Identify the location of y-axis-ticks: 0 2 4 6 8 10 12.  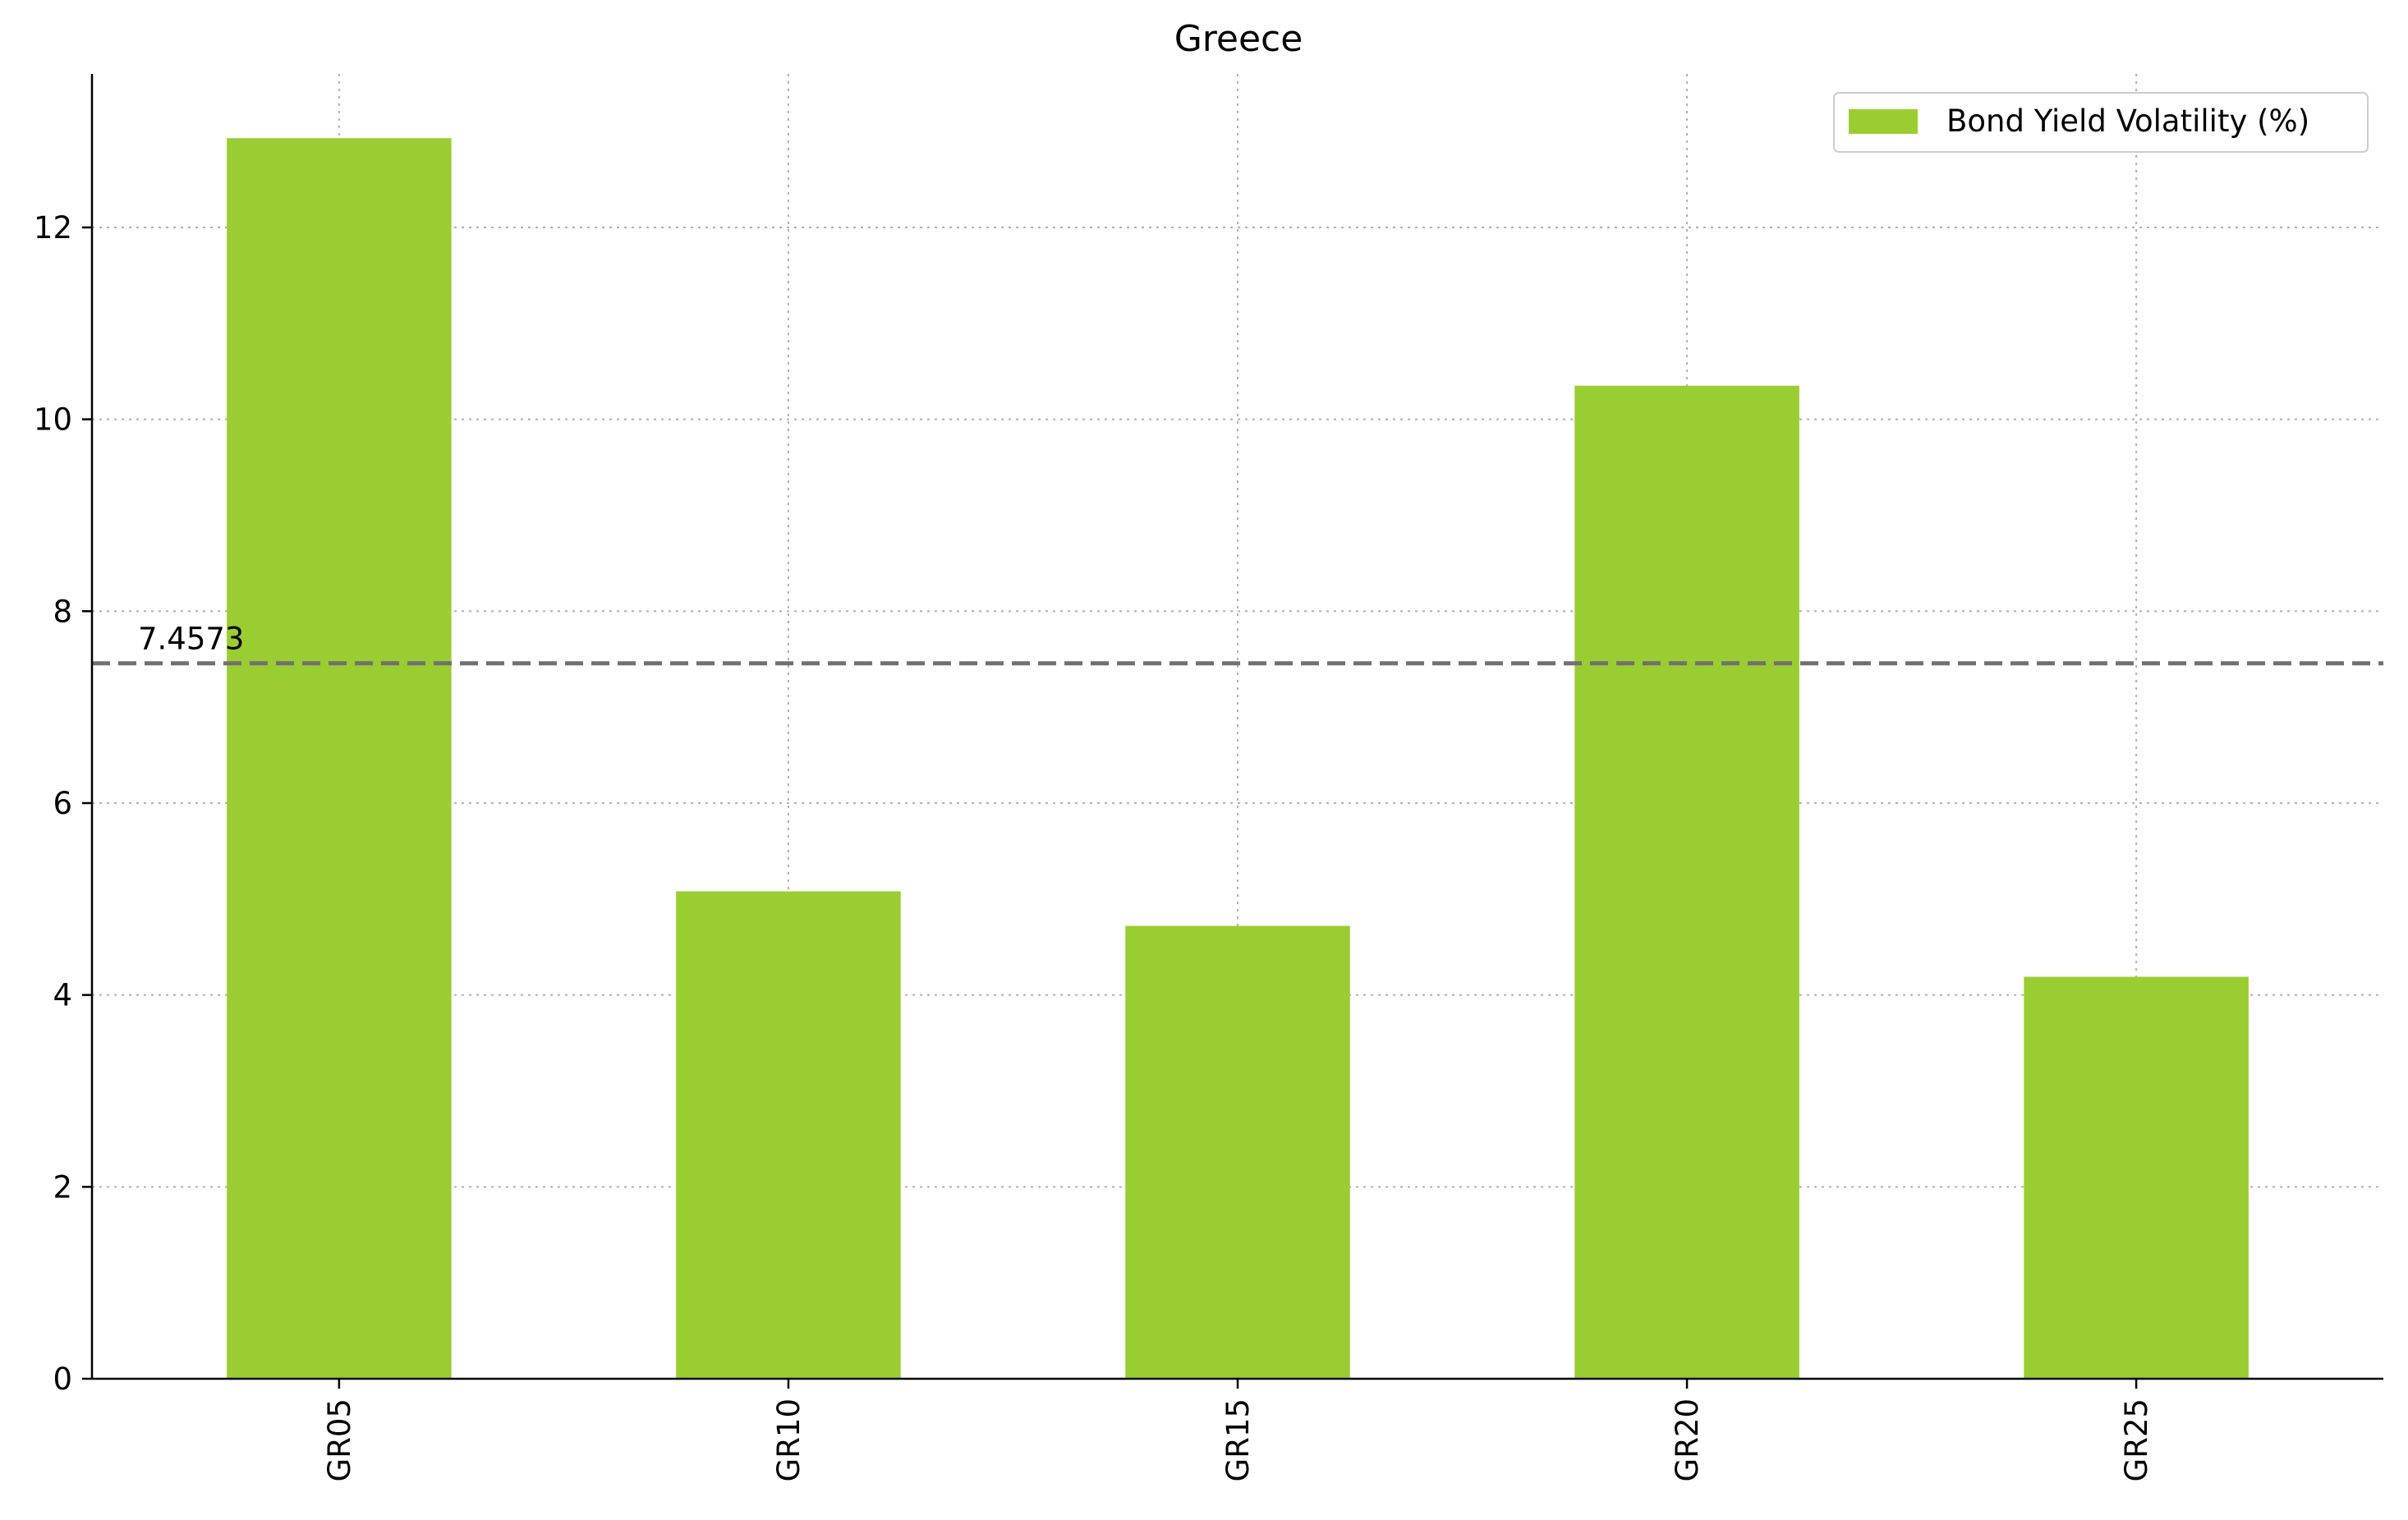
(63, 803).